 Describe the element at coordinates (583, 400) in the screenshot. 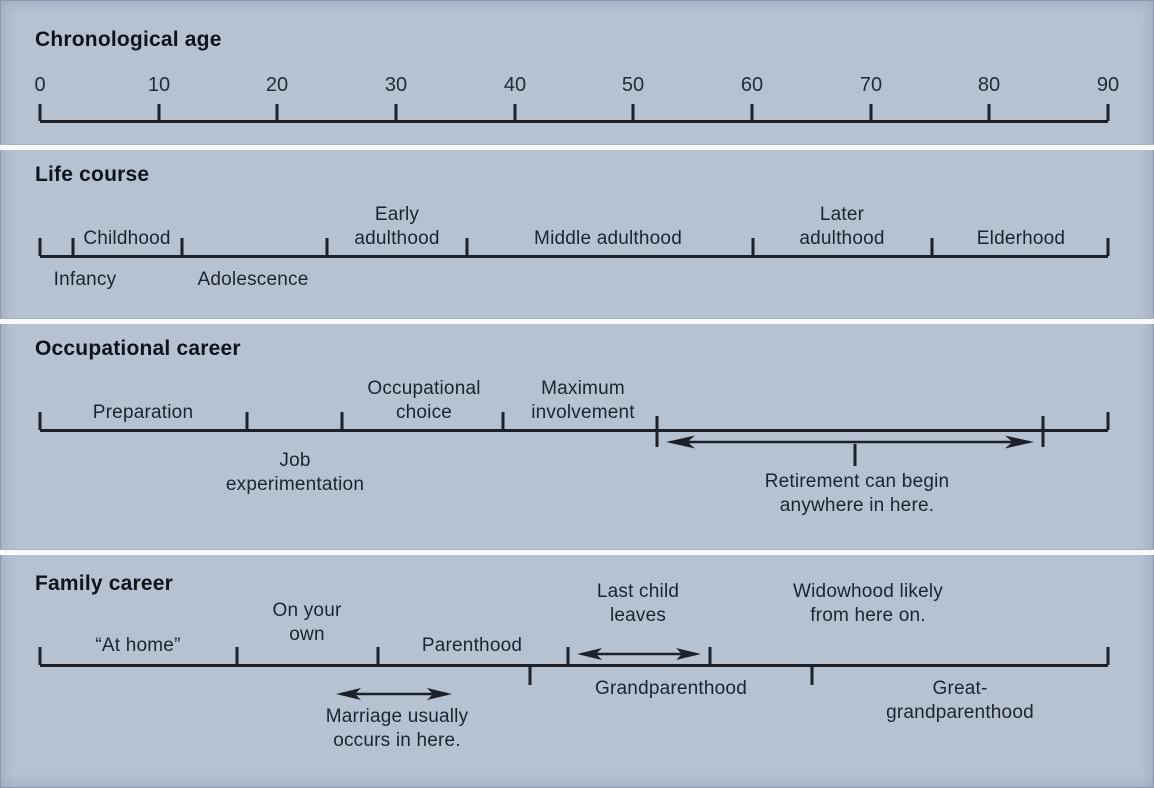

I see `stage-label-maximum-involvement: Maximum involvement` at that location.